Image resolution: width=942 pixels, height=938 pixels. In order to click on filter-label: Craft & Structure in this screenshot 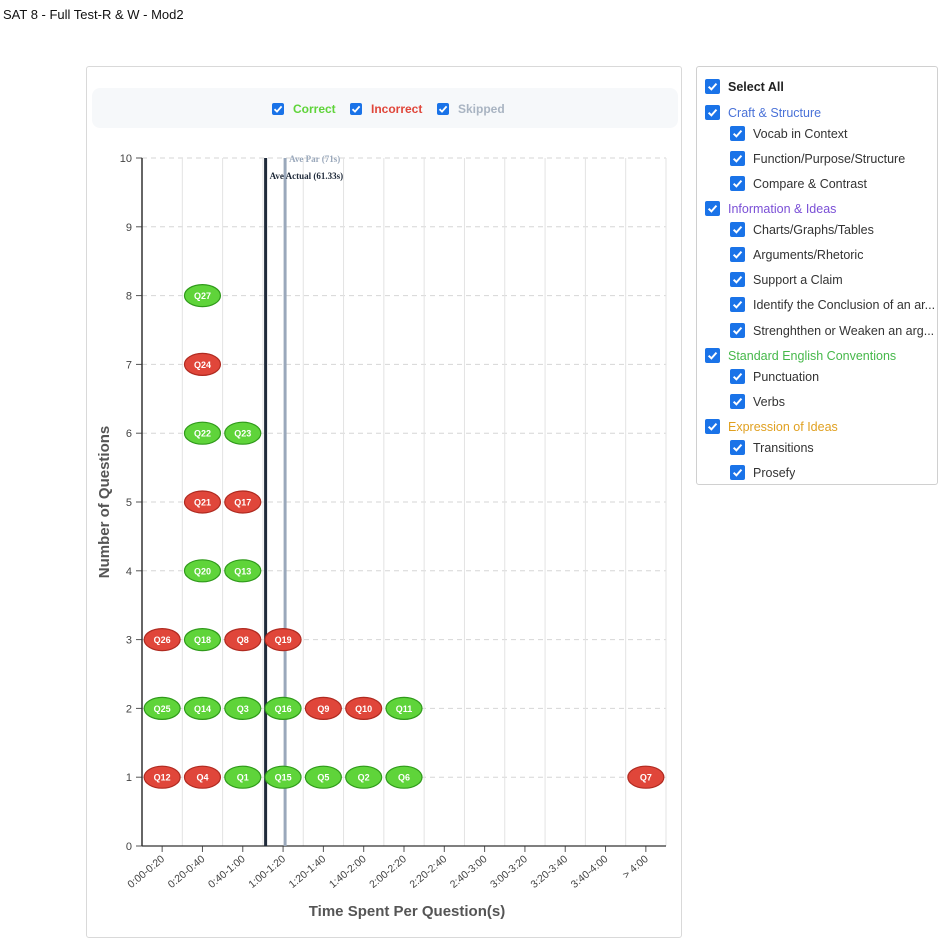, I will do `click(775, 112)`.